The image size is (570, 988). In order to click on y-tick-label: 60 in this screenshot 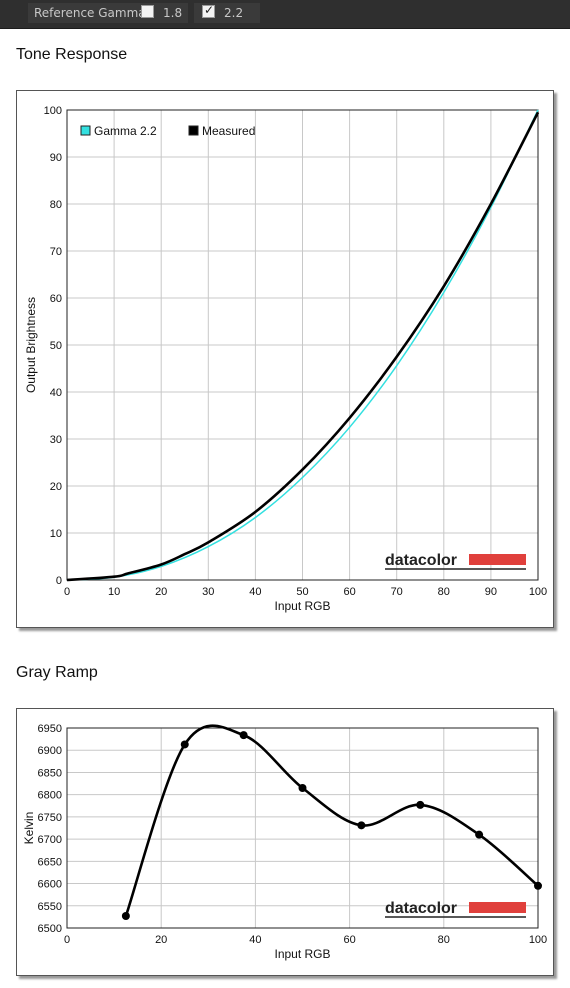, I will do `click(56, 299)`.